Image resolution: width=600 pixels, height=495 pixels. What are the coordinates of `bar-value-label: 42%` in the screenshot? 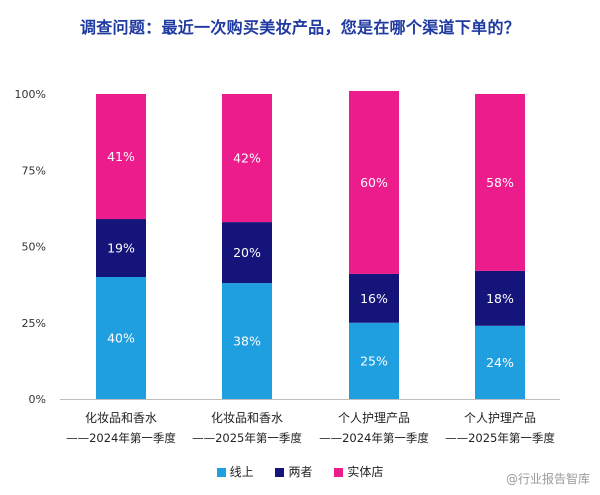 It's located at (247, 158).